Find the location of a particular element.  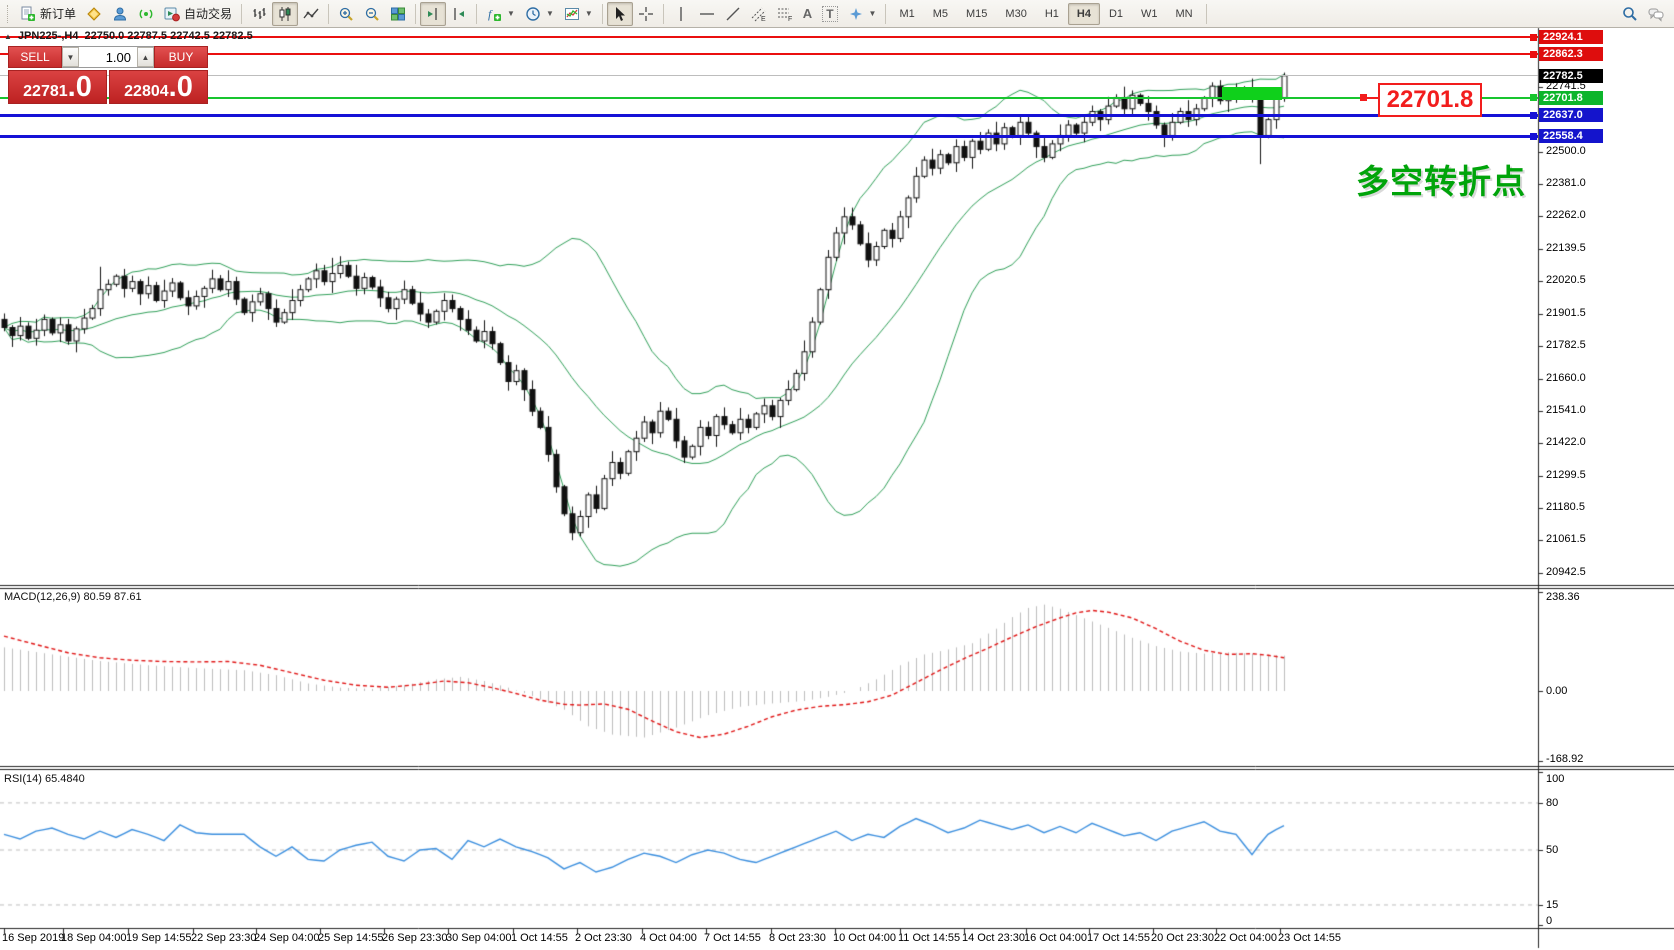

crosshair-button is located at coordinates (646, 14).